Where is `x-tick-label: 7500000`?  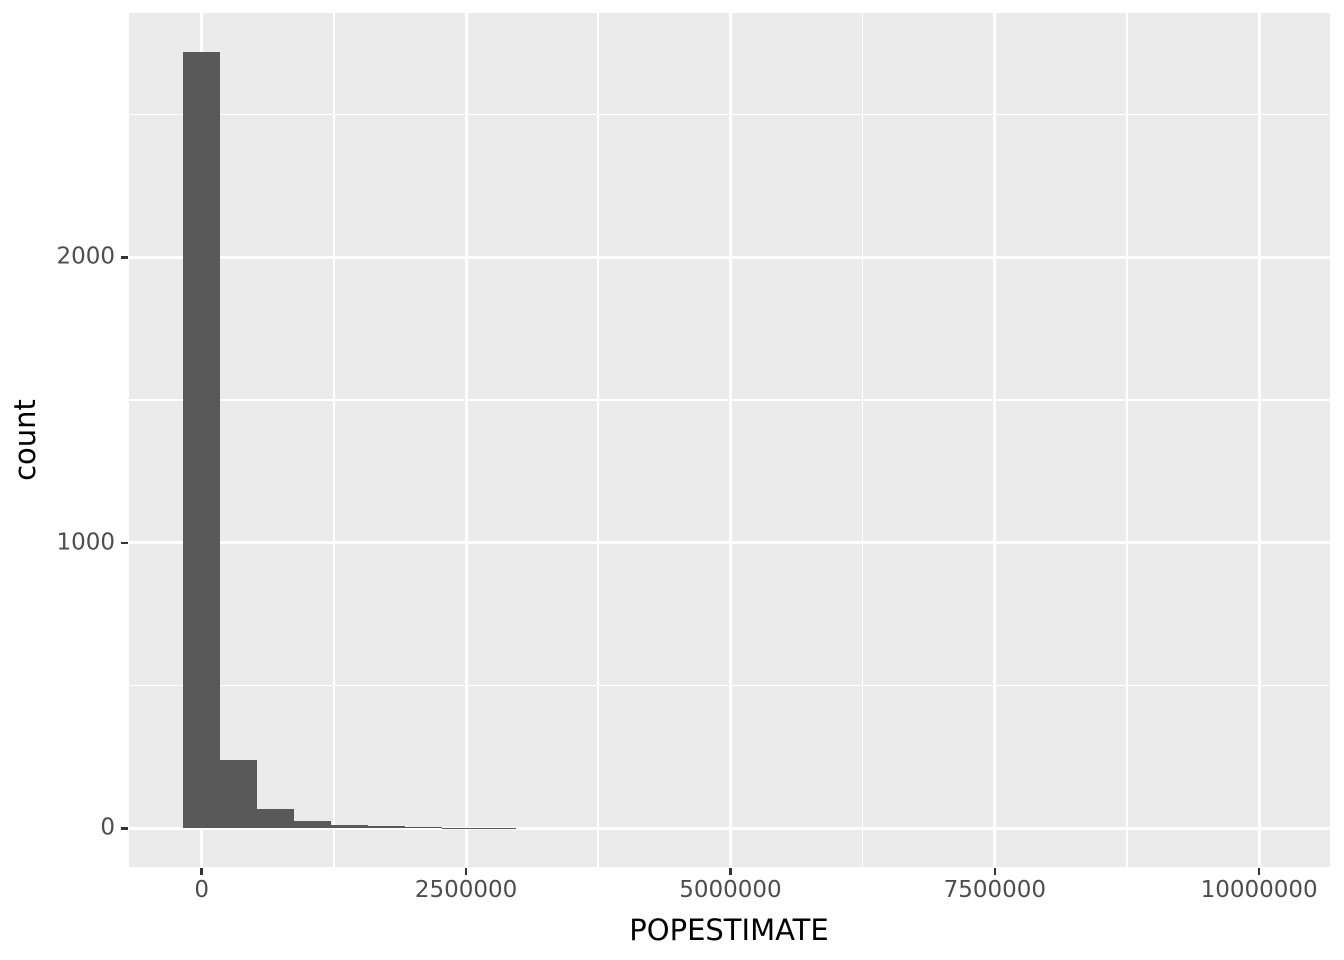
x-tick-label: 7500000 is located at coordinates (994, 890).